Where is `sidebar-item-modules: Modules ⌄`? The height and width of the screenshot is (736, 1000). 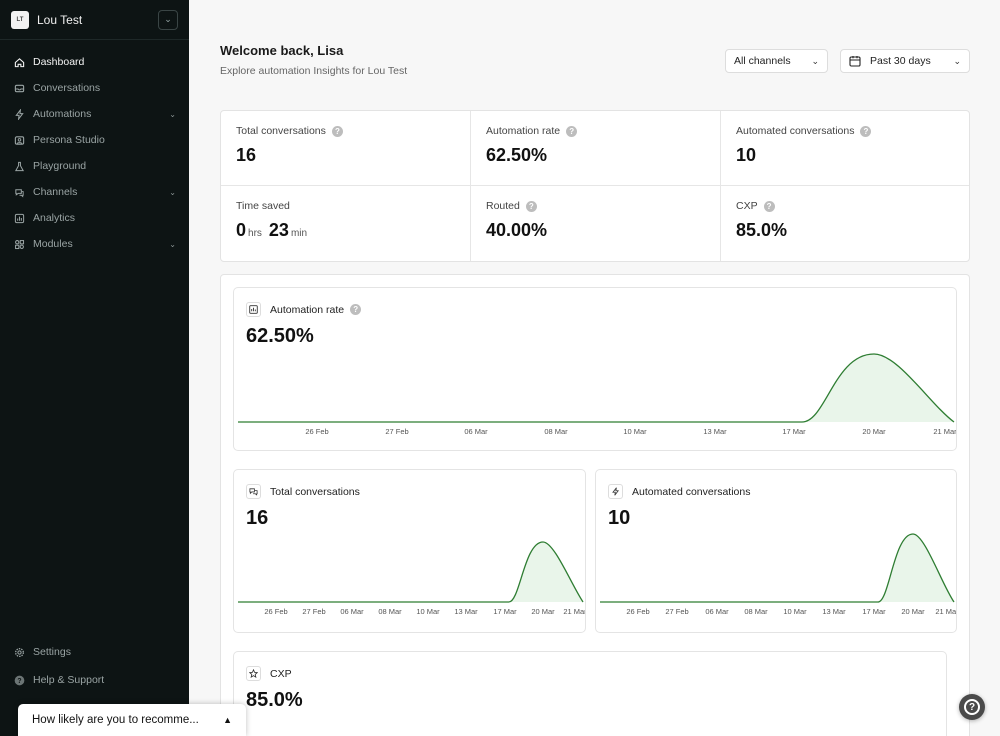
sidebar-item-modules: Modules ⌄ is located at coordinates (94, 244).